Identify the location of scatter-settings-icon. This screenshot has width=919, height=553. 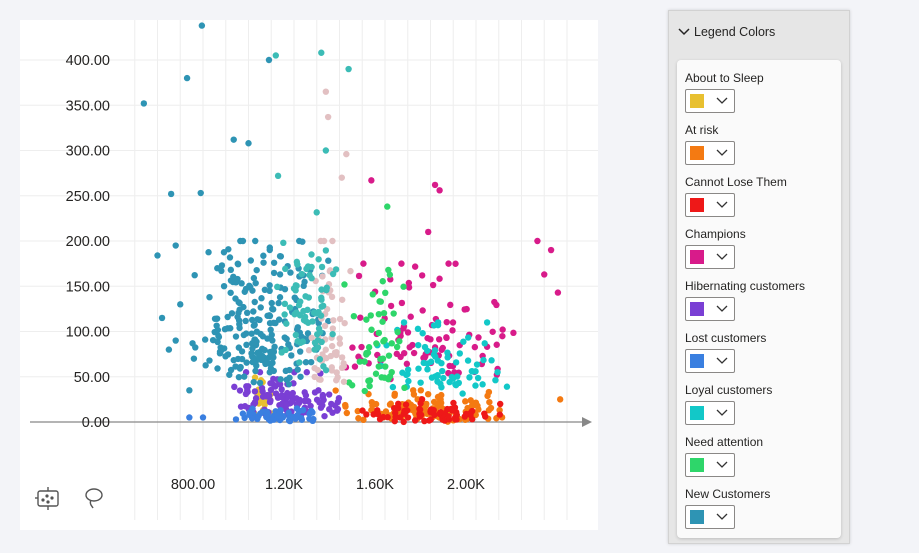
(48, 498).